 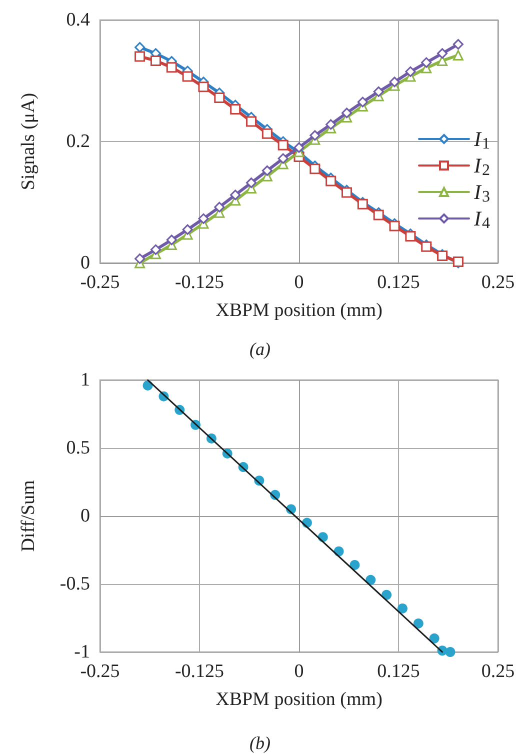 What do you see at coordinates (85, 380) in the screenshot?
I see `y-tick-label: 1` at bounding box center [85, 380].